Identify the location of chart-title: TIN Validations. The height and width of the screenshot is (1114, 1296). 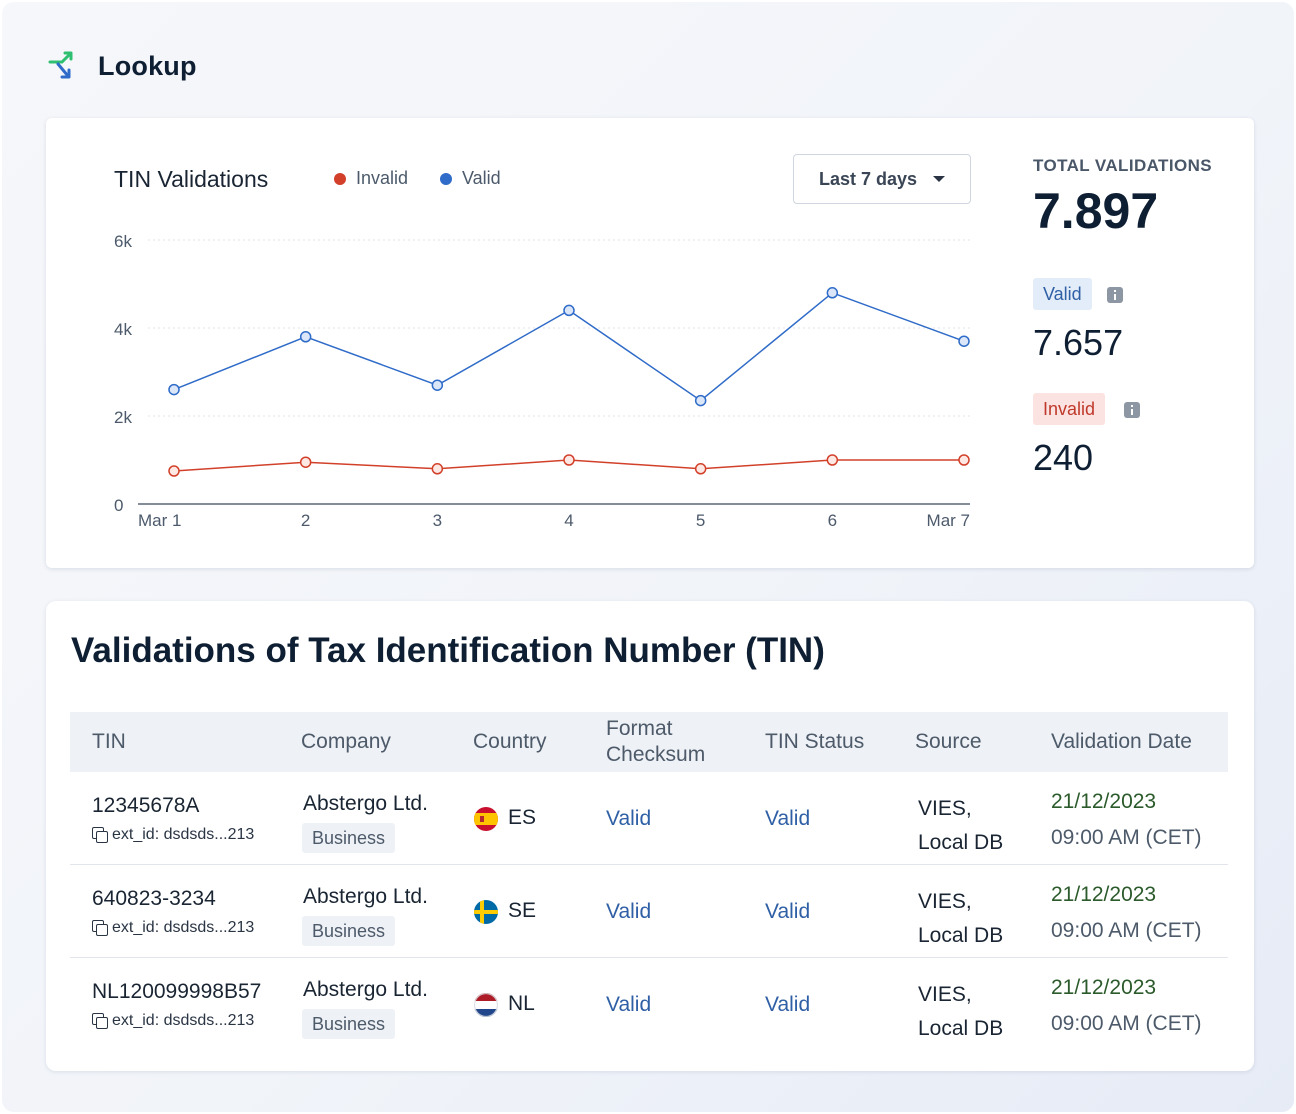
(191, 179).